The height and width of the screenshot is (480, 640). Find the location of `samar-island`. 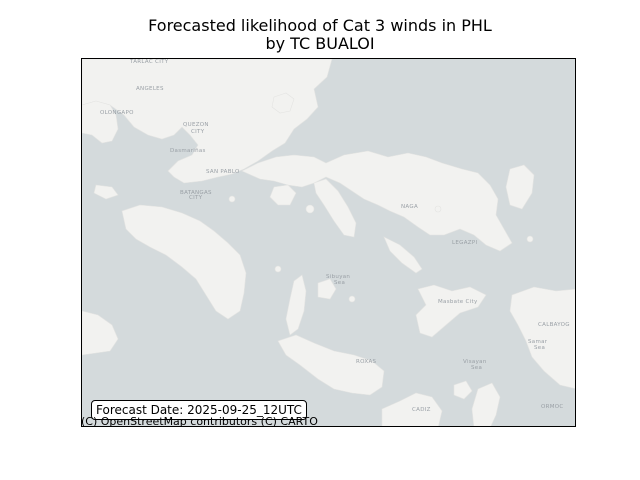

samar-island is located at coordinates (542, 337).